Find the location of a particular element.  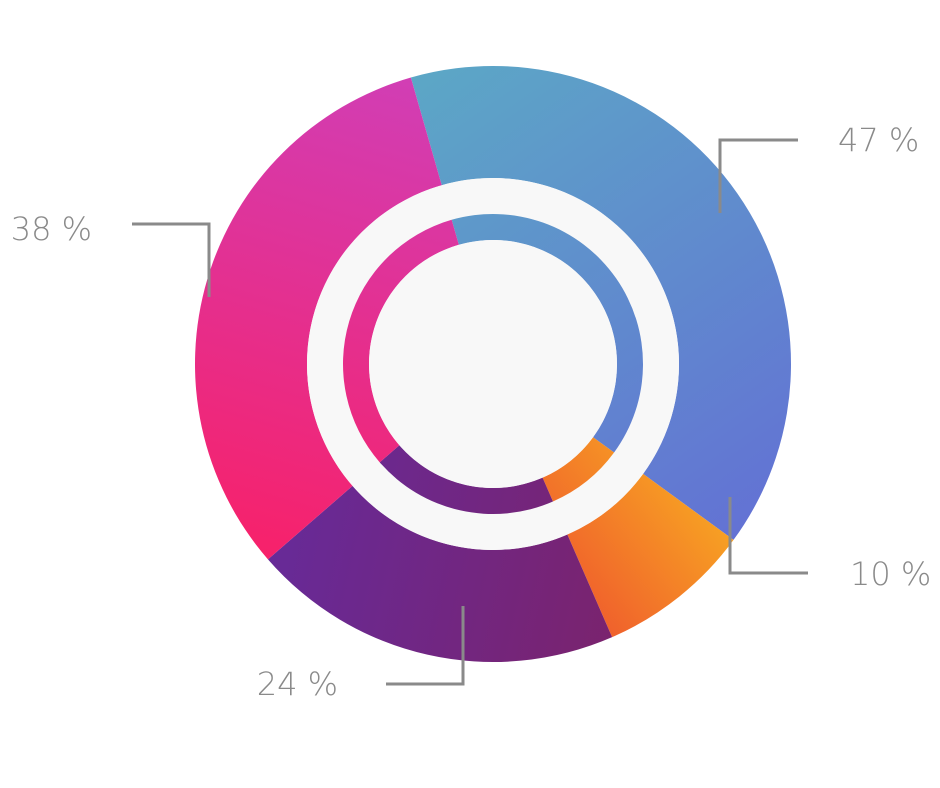

leader-line-pink is located at coordinates (171, 259).